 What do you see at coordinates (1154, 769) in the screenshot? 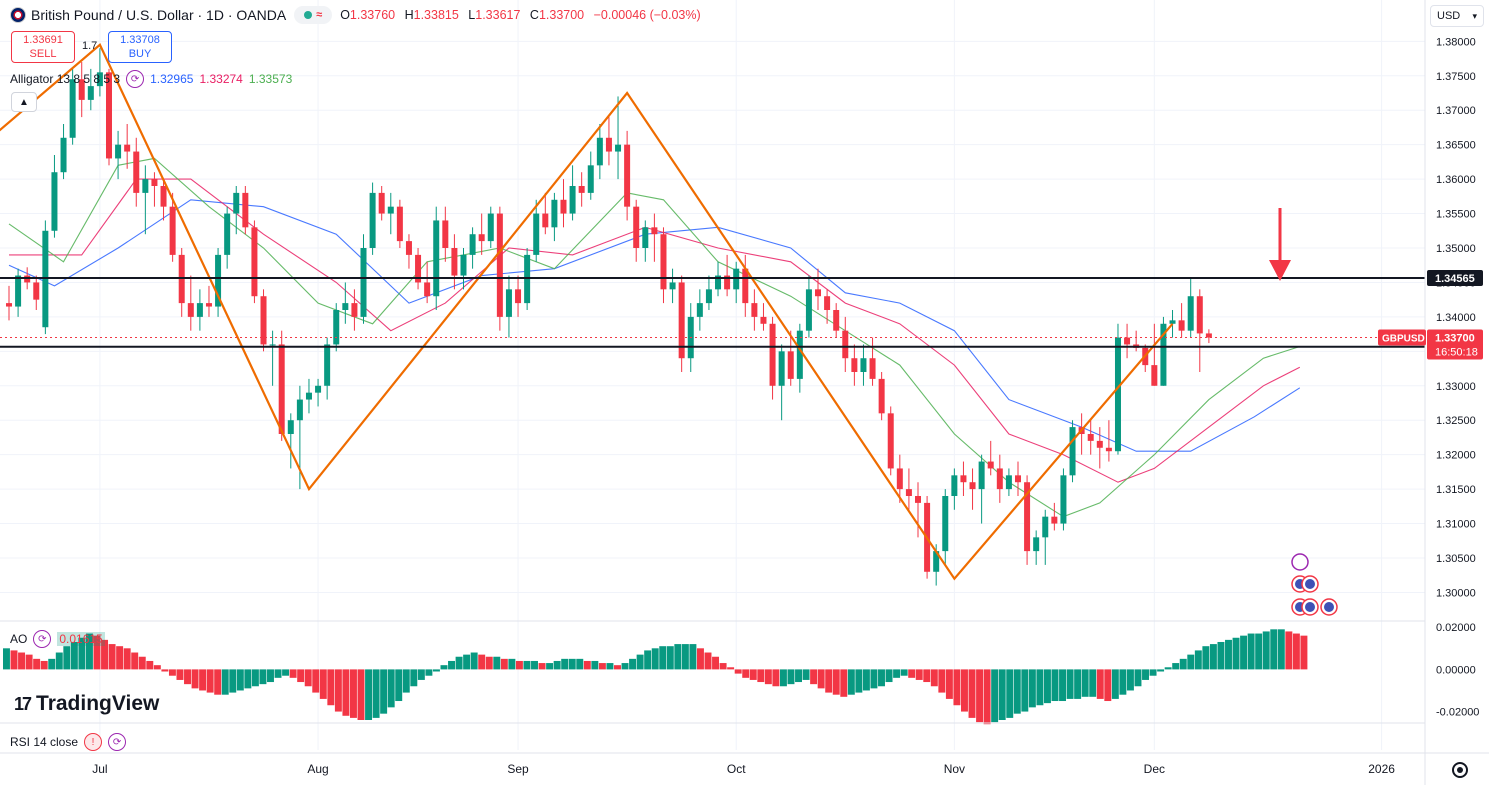
I see `time-tick-label: Dec` at bounding box center [1154, 769].